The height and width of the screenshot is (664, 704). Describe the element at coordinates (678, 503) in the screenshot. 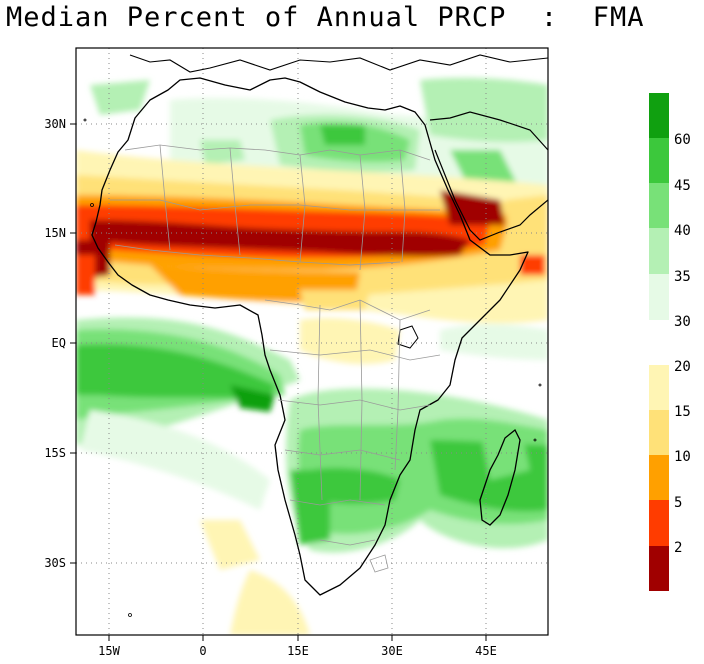

I see `legend-label: 5` at that location.